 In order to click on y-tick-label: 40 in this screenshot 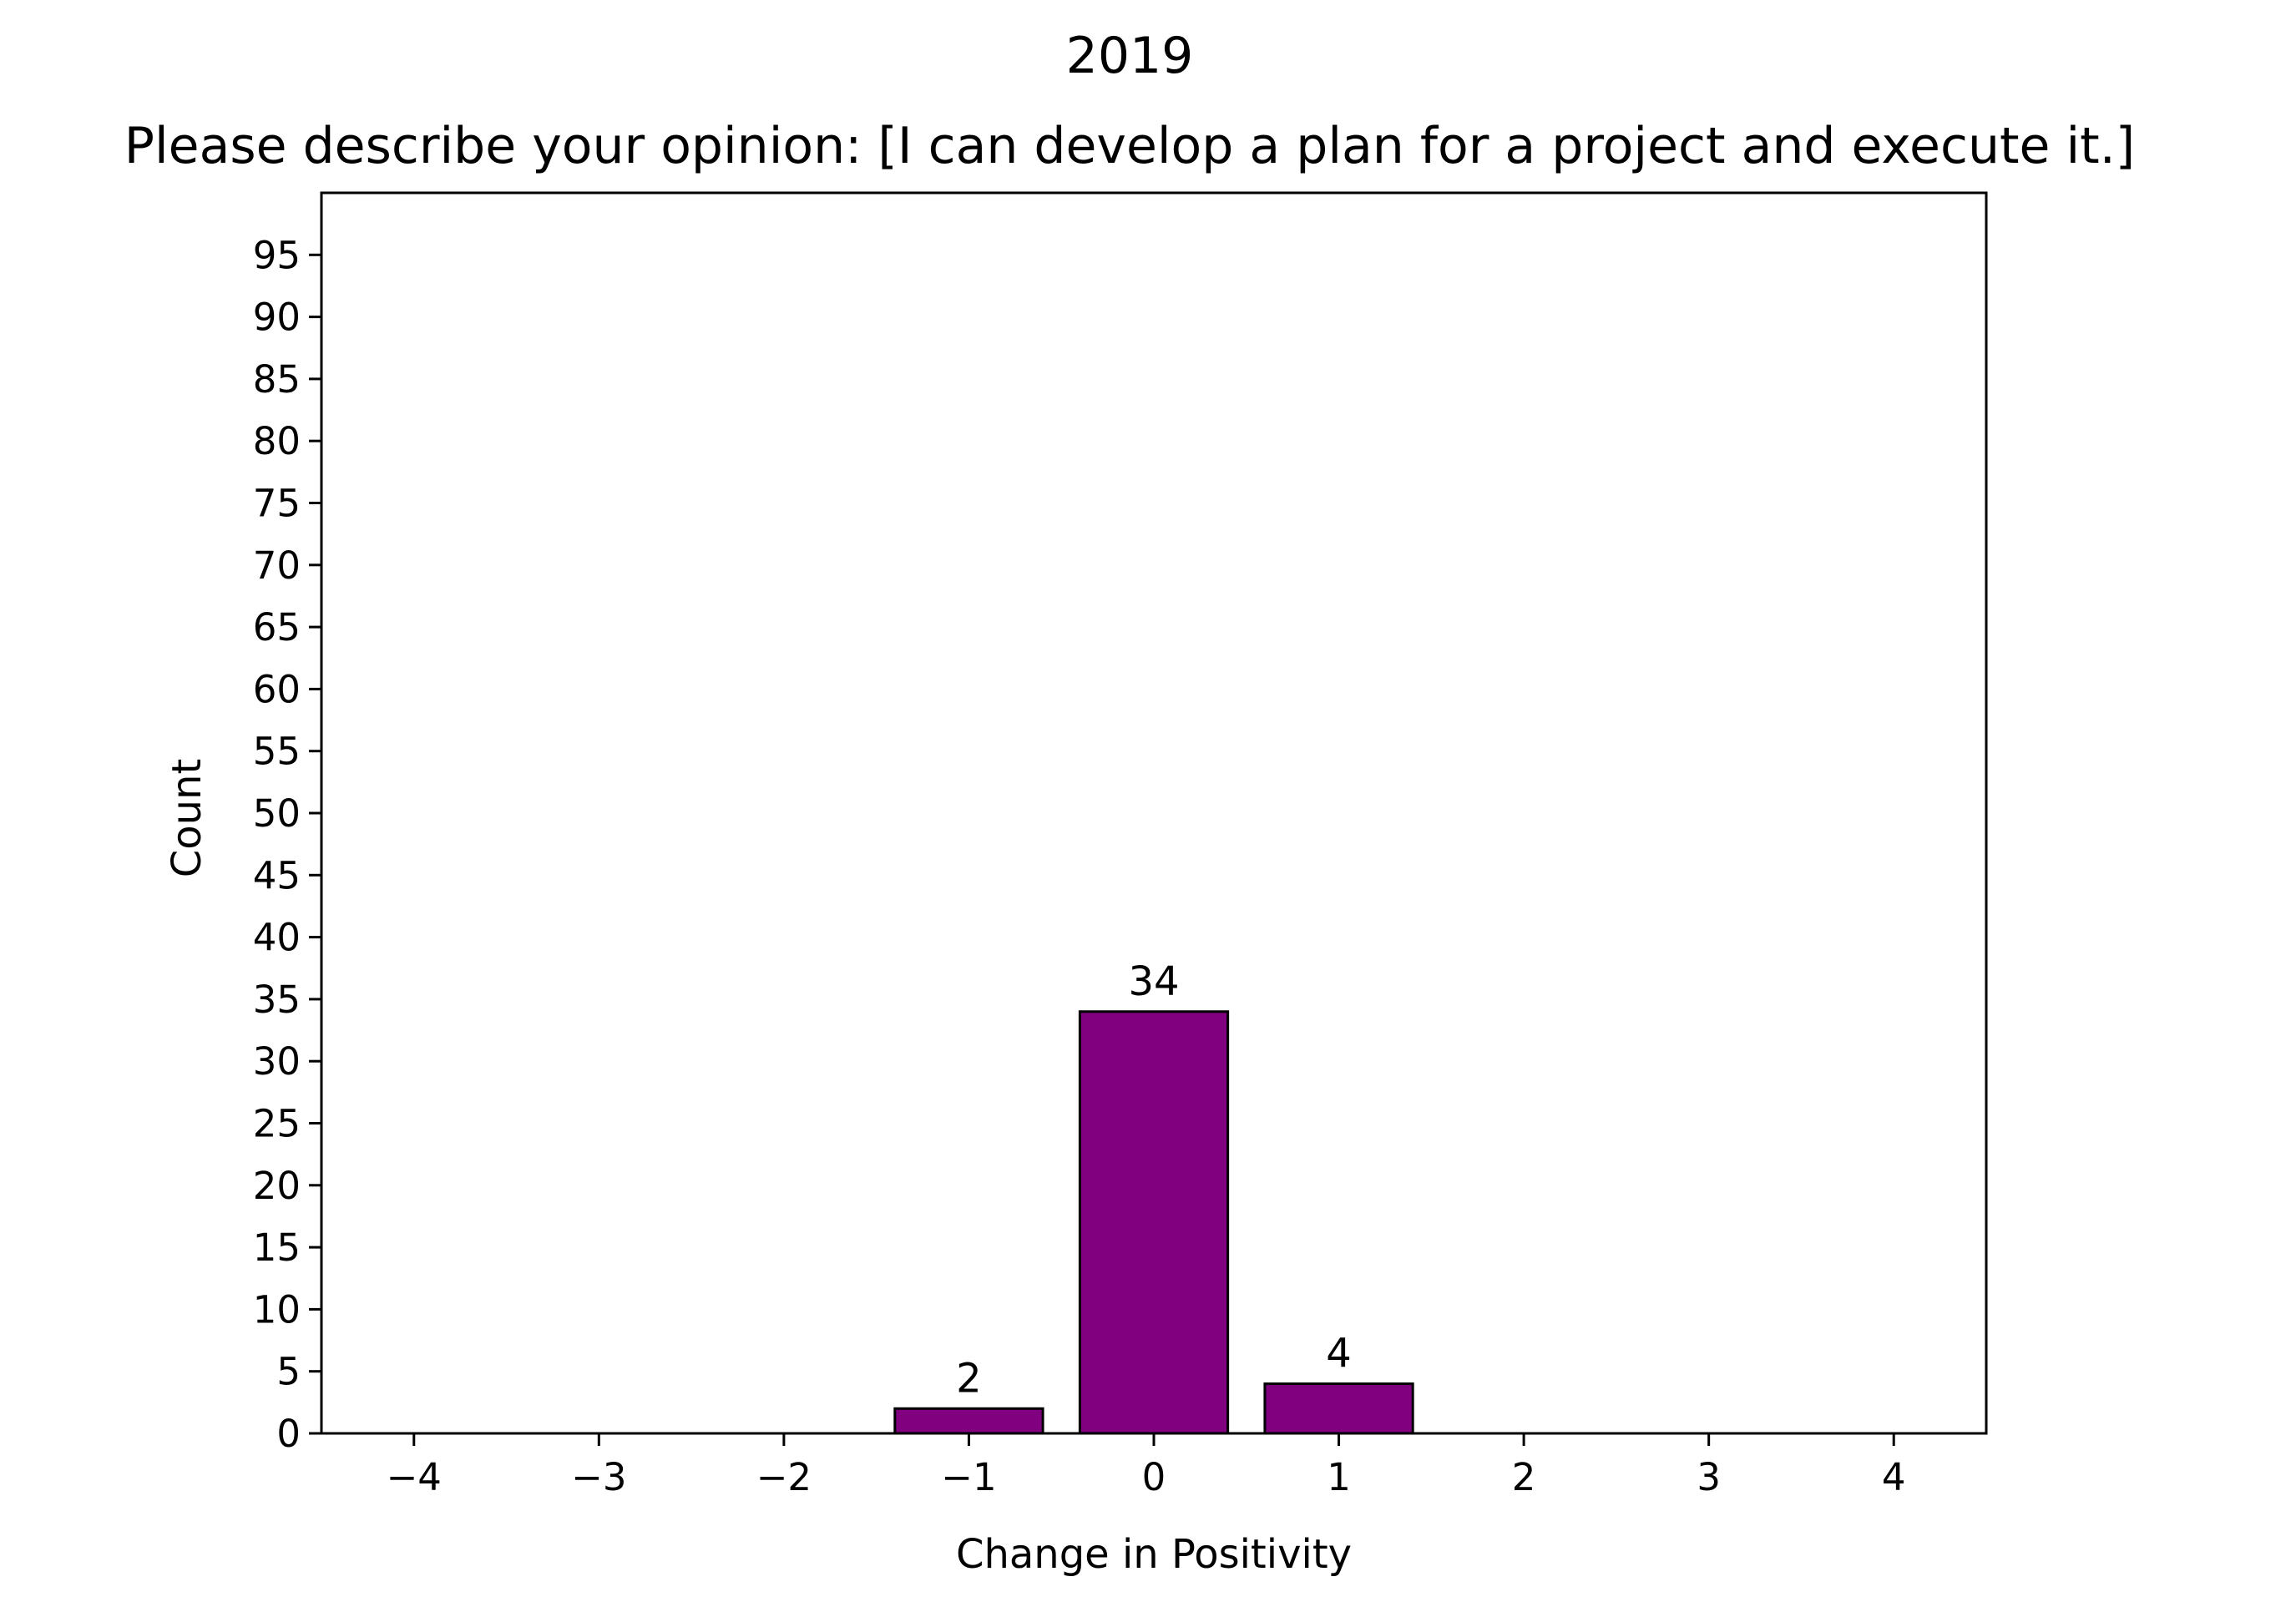, I will do `click(277, 938)`.